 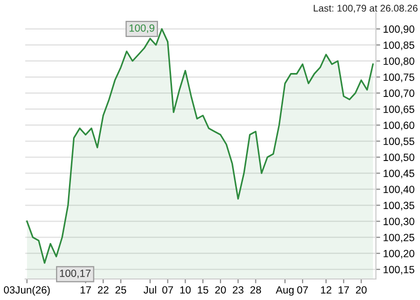 I want to click on y-tick-label: 100,55, so click(x=399, y=142).